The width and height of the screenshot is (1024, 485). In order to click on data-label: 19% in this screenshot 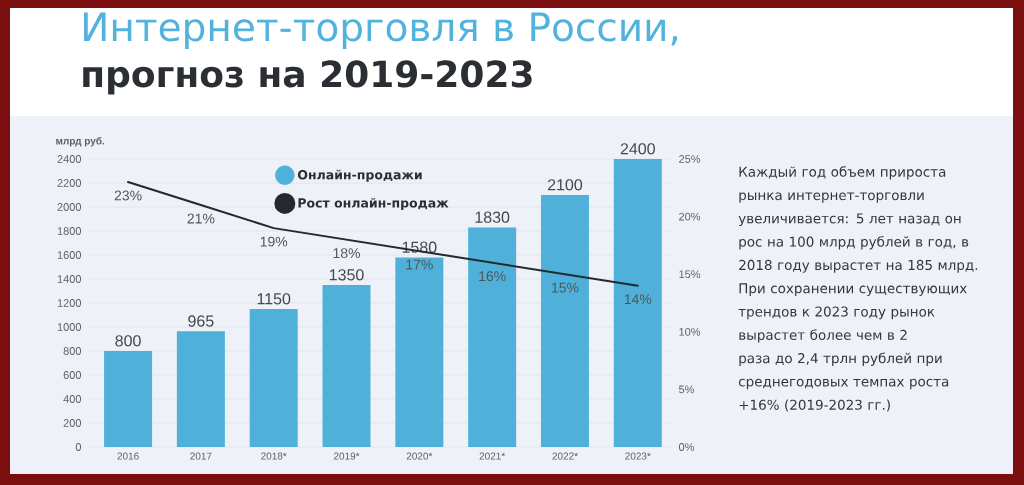, I will do `click(274, 241)`.